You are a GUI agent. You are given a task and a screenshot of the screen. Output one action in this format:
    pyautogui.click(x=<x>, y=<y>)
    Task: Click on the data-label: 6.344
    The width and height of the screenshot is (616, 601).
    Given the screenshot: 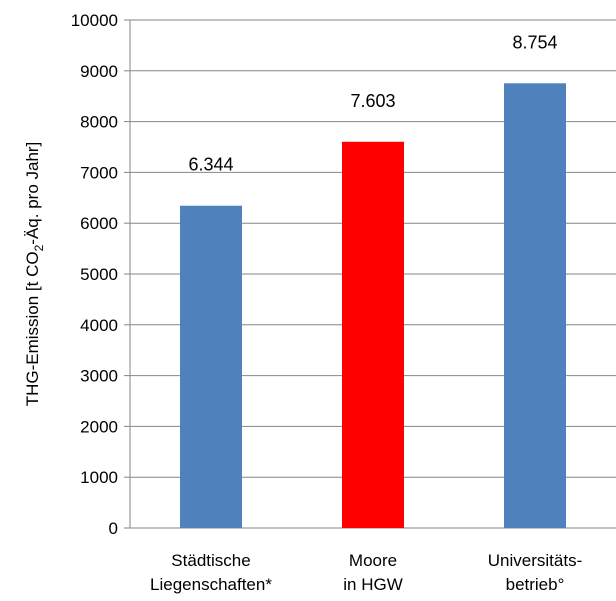 What is the action you would take?
    pyautogui.click(x=210, y=165)
    